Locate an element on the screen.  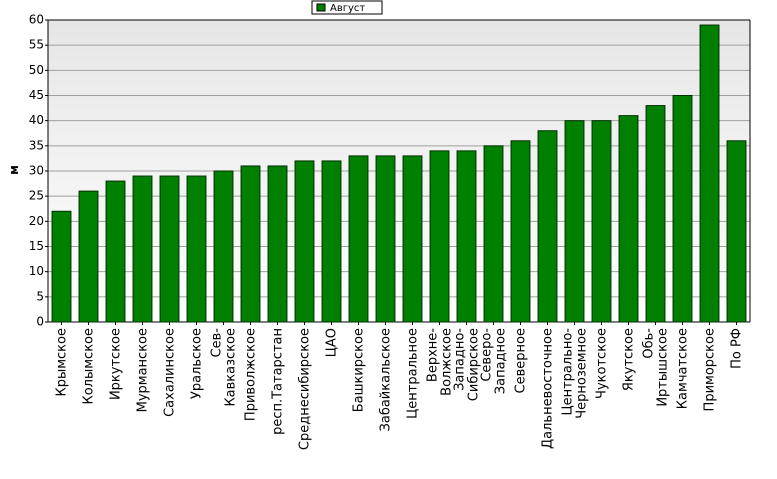
x-tick-label: Дальневосточное is located at coordinates (548, 388).